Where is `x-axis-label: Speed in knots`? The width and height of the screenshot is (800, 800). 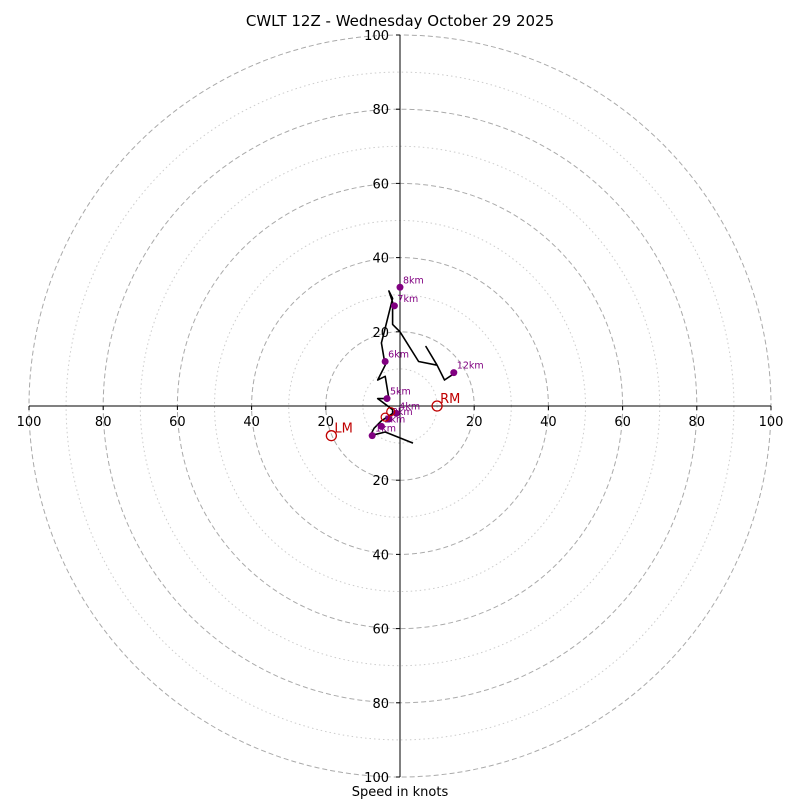 x-axis-label: Speed in knots is located at coordinates (400, 792).